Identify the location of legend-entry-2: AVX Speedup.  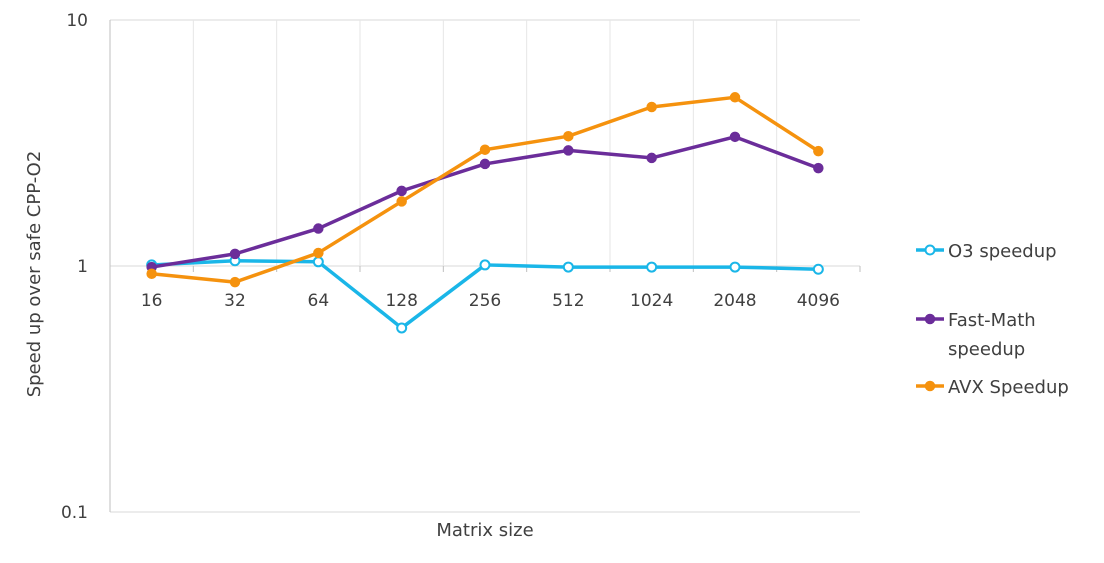
(992, 387).